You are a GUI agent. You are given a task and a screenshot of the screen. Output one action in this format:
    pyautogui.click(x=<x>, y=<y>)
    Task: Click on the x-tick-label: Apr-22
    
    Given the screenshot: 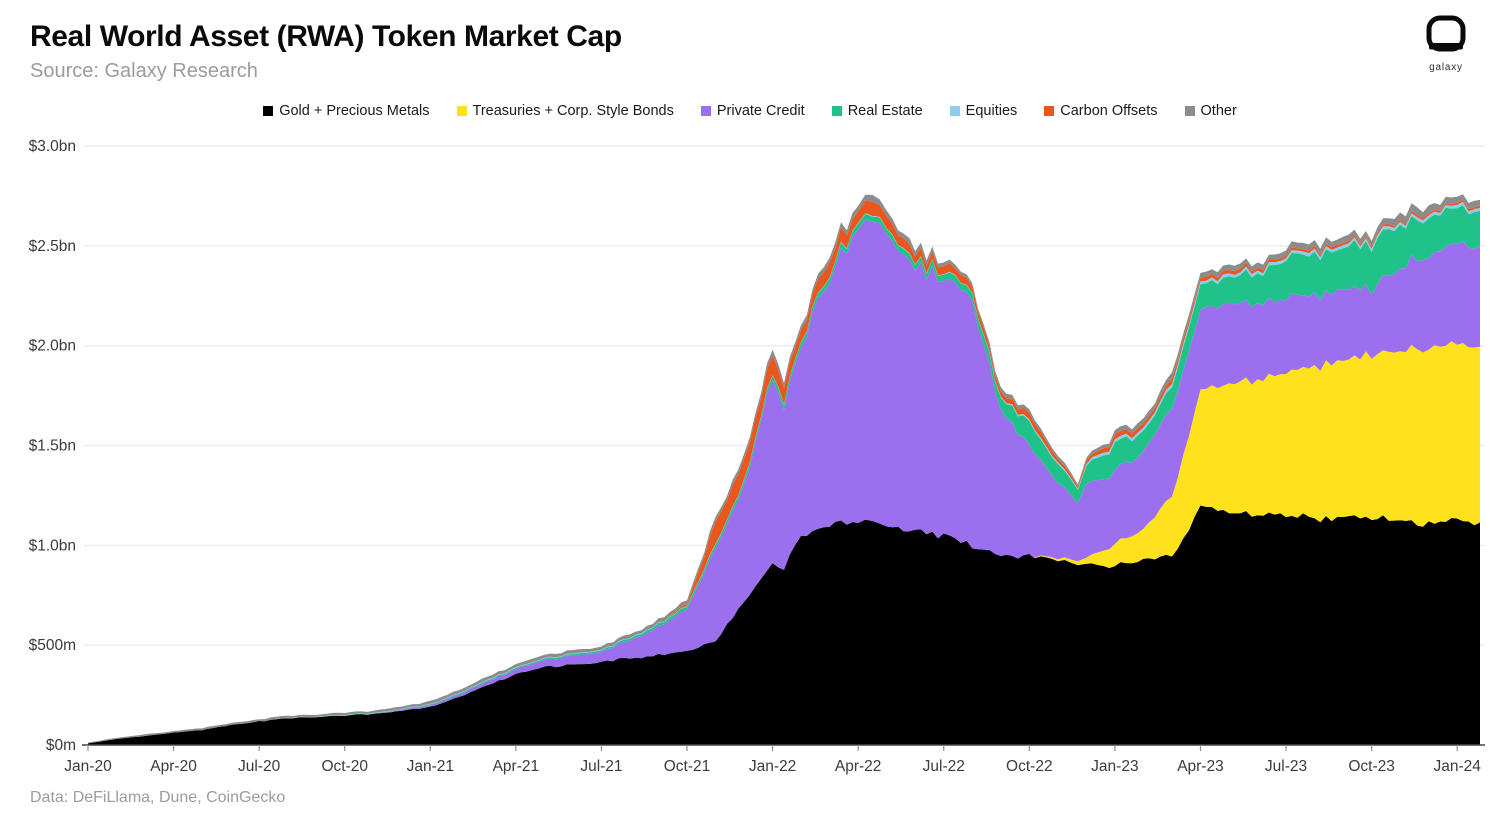 What is the action you would take?
    pyautogui.click(x=858, y=766)
    